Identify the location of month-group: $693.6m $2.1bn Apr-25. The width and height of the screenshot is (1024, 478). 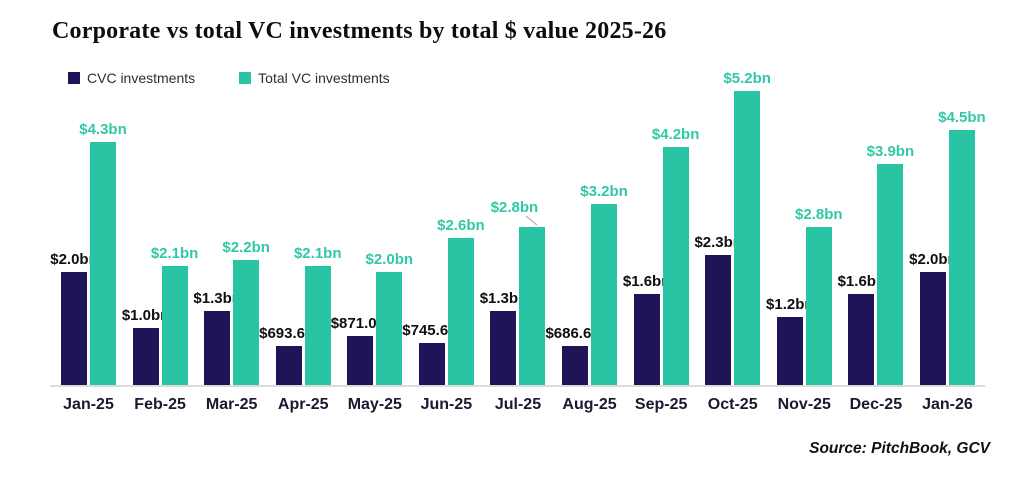
(300, 249).